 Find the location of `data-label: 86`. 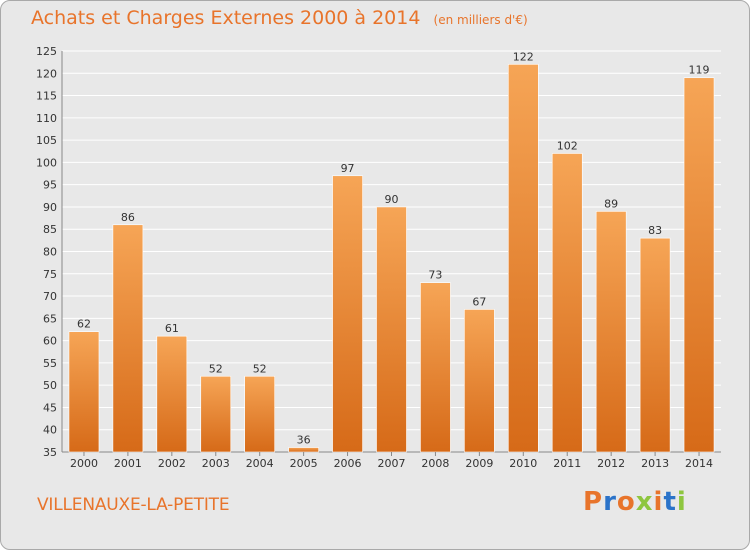

data-label: 86 is located at coordinates (128, 217).